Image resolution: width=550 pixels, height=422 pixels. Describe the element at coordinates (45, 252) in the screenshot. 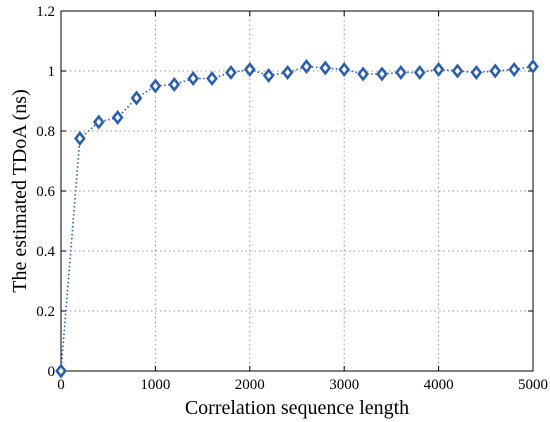

I see `y-tick-label: 0.4` at that location.